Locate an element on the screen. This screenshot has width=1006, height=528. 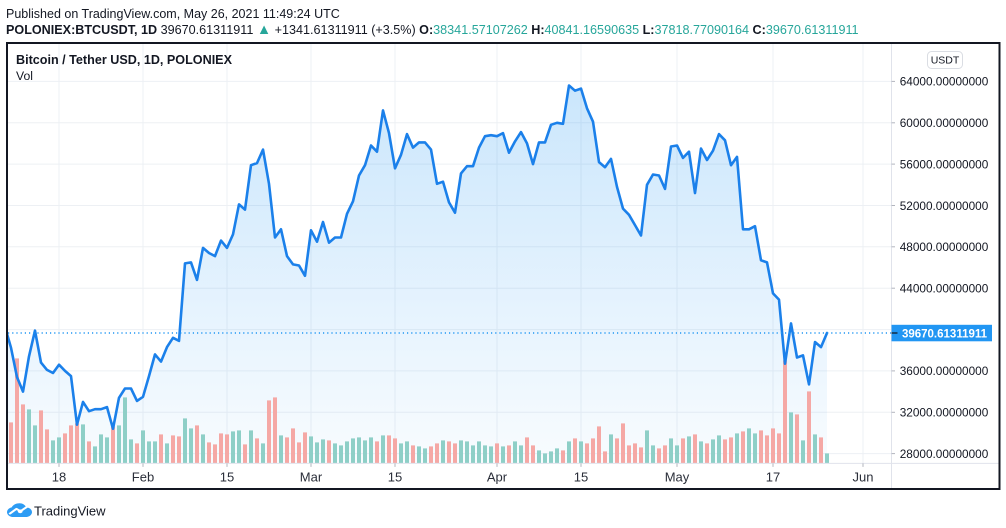
svg-text: 56000.00000000 is located at coordinates (944, 164).